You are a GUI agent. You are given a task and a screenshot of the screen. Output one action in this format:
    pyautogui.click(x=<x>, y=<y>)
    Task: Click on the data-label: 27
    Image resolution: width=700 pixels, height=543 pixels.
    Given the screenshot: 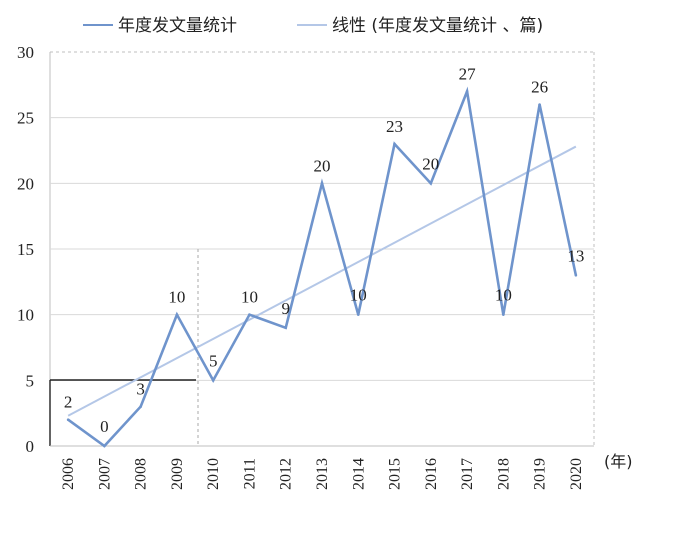 What is the action you would take?
    pyautogui.click(x=468, y=73)
    